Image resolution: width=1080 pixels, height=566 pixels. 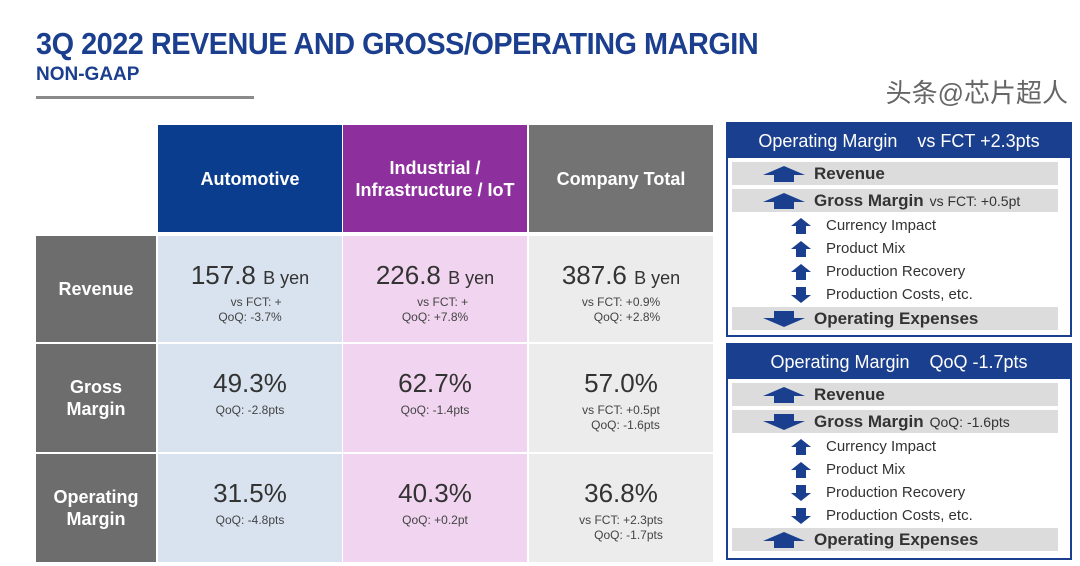 I want to click on cell-value: 62.7%, so click(x=435, y=383).